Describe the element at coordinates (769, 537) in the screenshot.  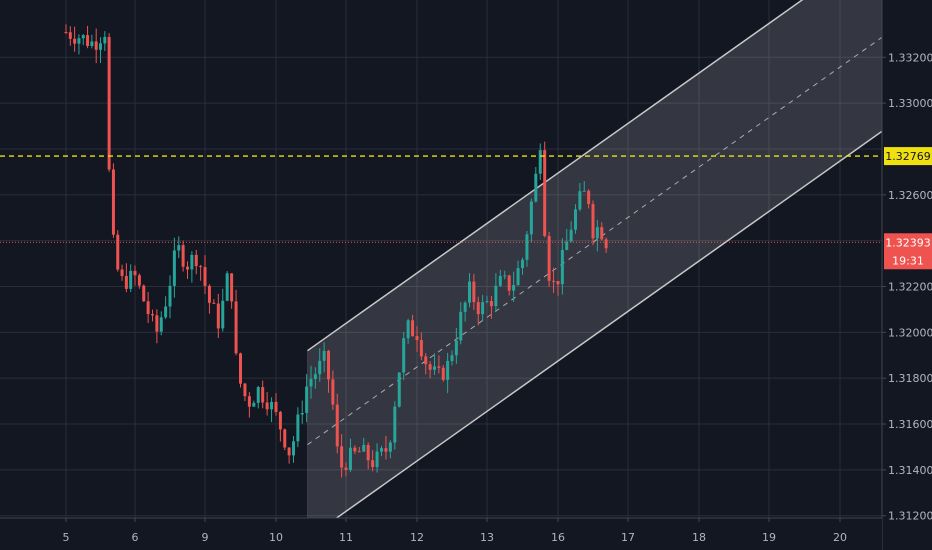
I see `time-tick-label: 19` at that location.